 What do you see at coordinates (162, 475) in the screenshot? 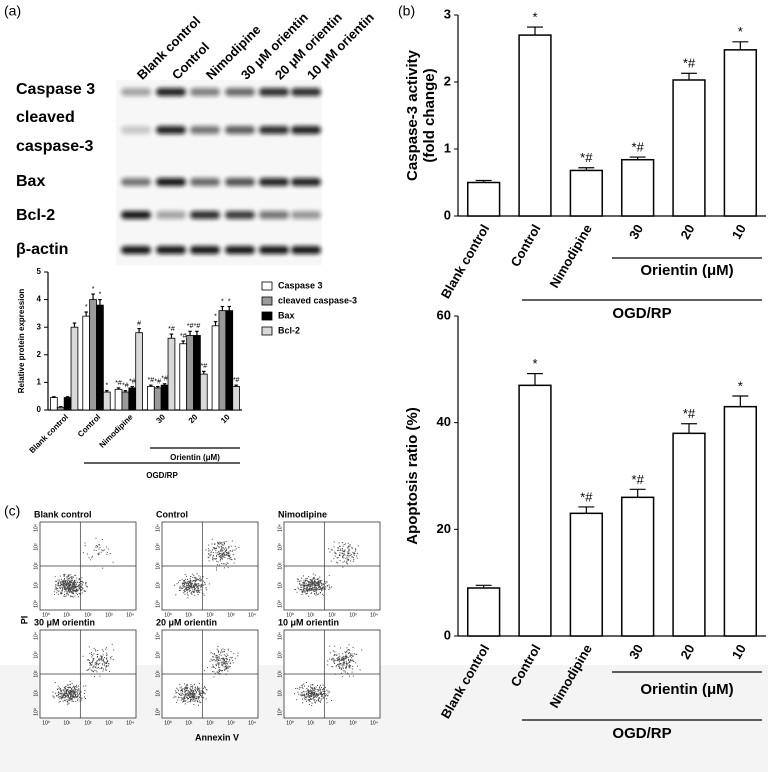
I see `group-label: OGD/RP` at bounding box center [162, 475].